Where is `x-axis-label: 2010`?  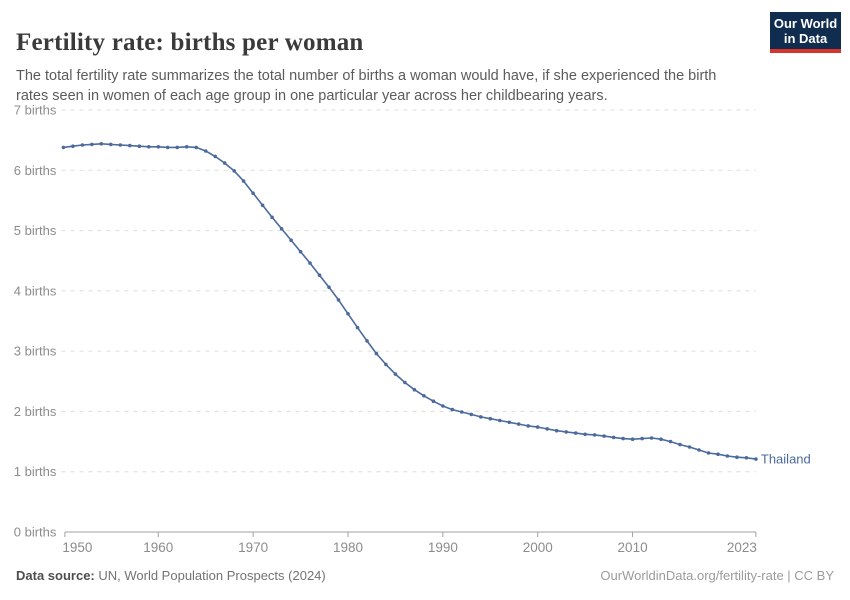
x-axis-label: 2010 is located at coordinates (633, 547).